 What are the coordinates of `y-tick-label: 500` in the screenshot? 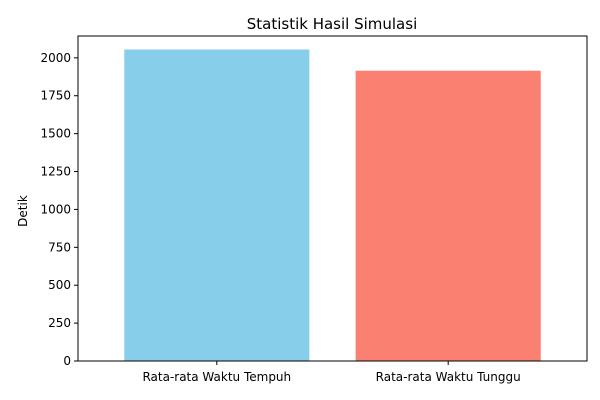 It's located at (59, 285).